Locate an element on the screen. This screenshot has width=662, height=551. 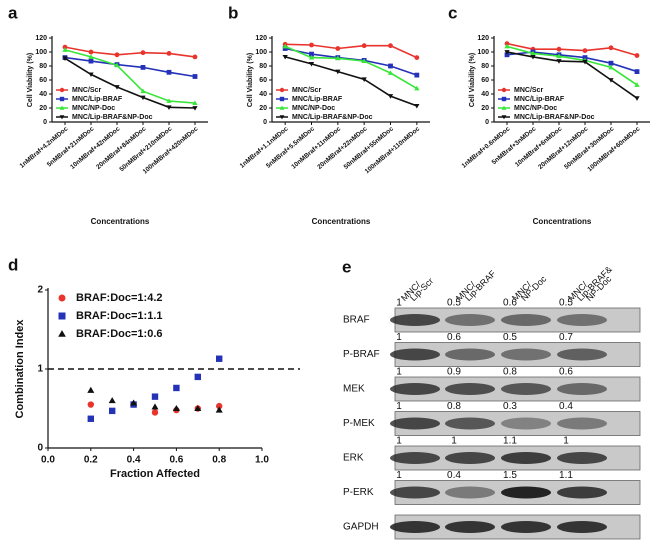
y-tick-label: 120 is located at coordinates (261, 38).